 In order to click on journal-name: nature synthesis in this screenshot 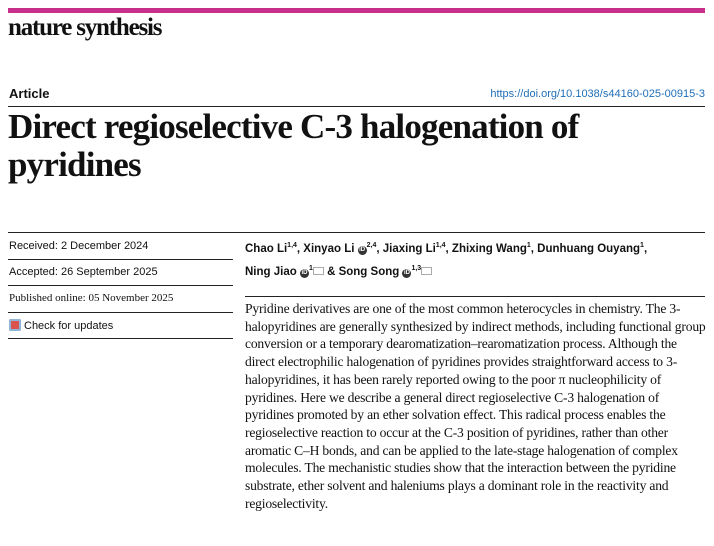, I will do `click(85, 27)`.